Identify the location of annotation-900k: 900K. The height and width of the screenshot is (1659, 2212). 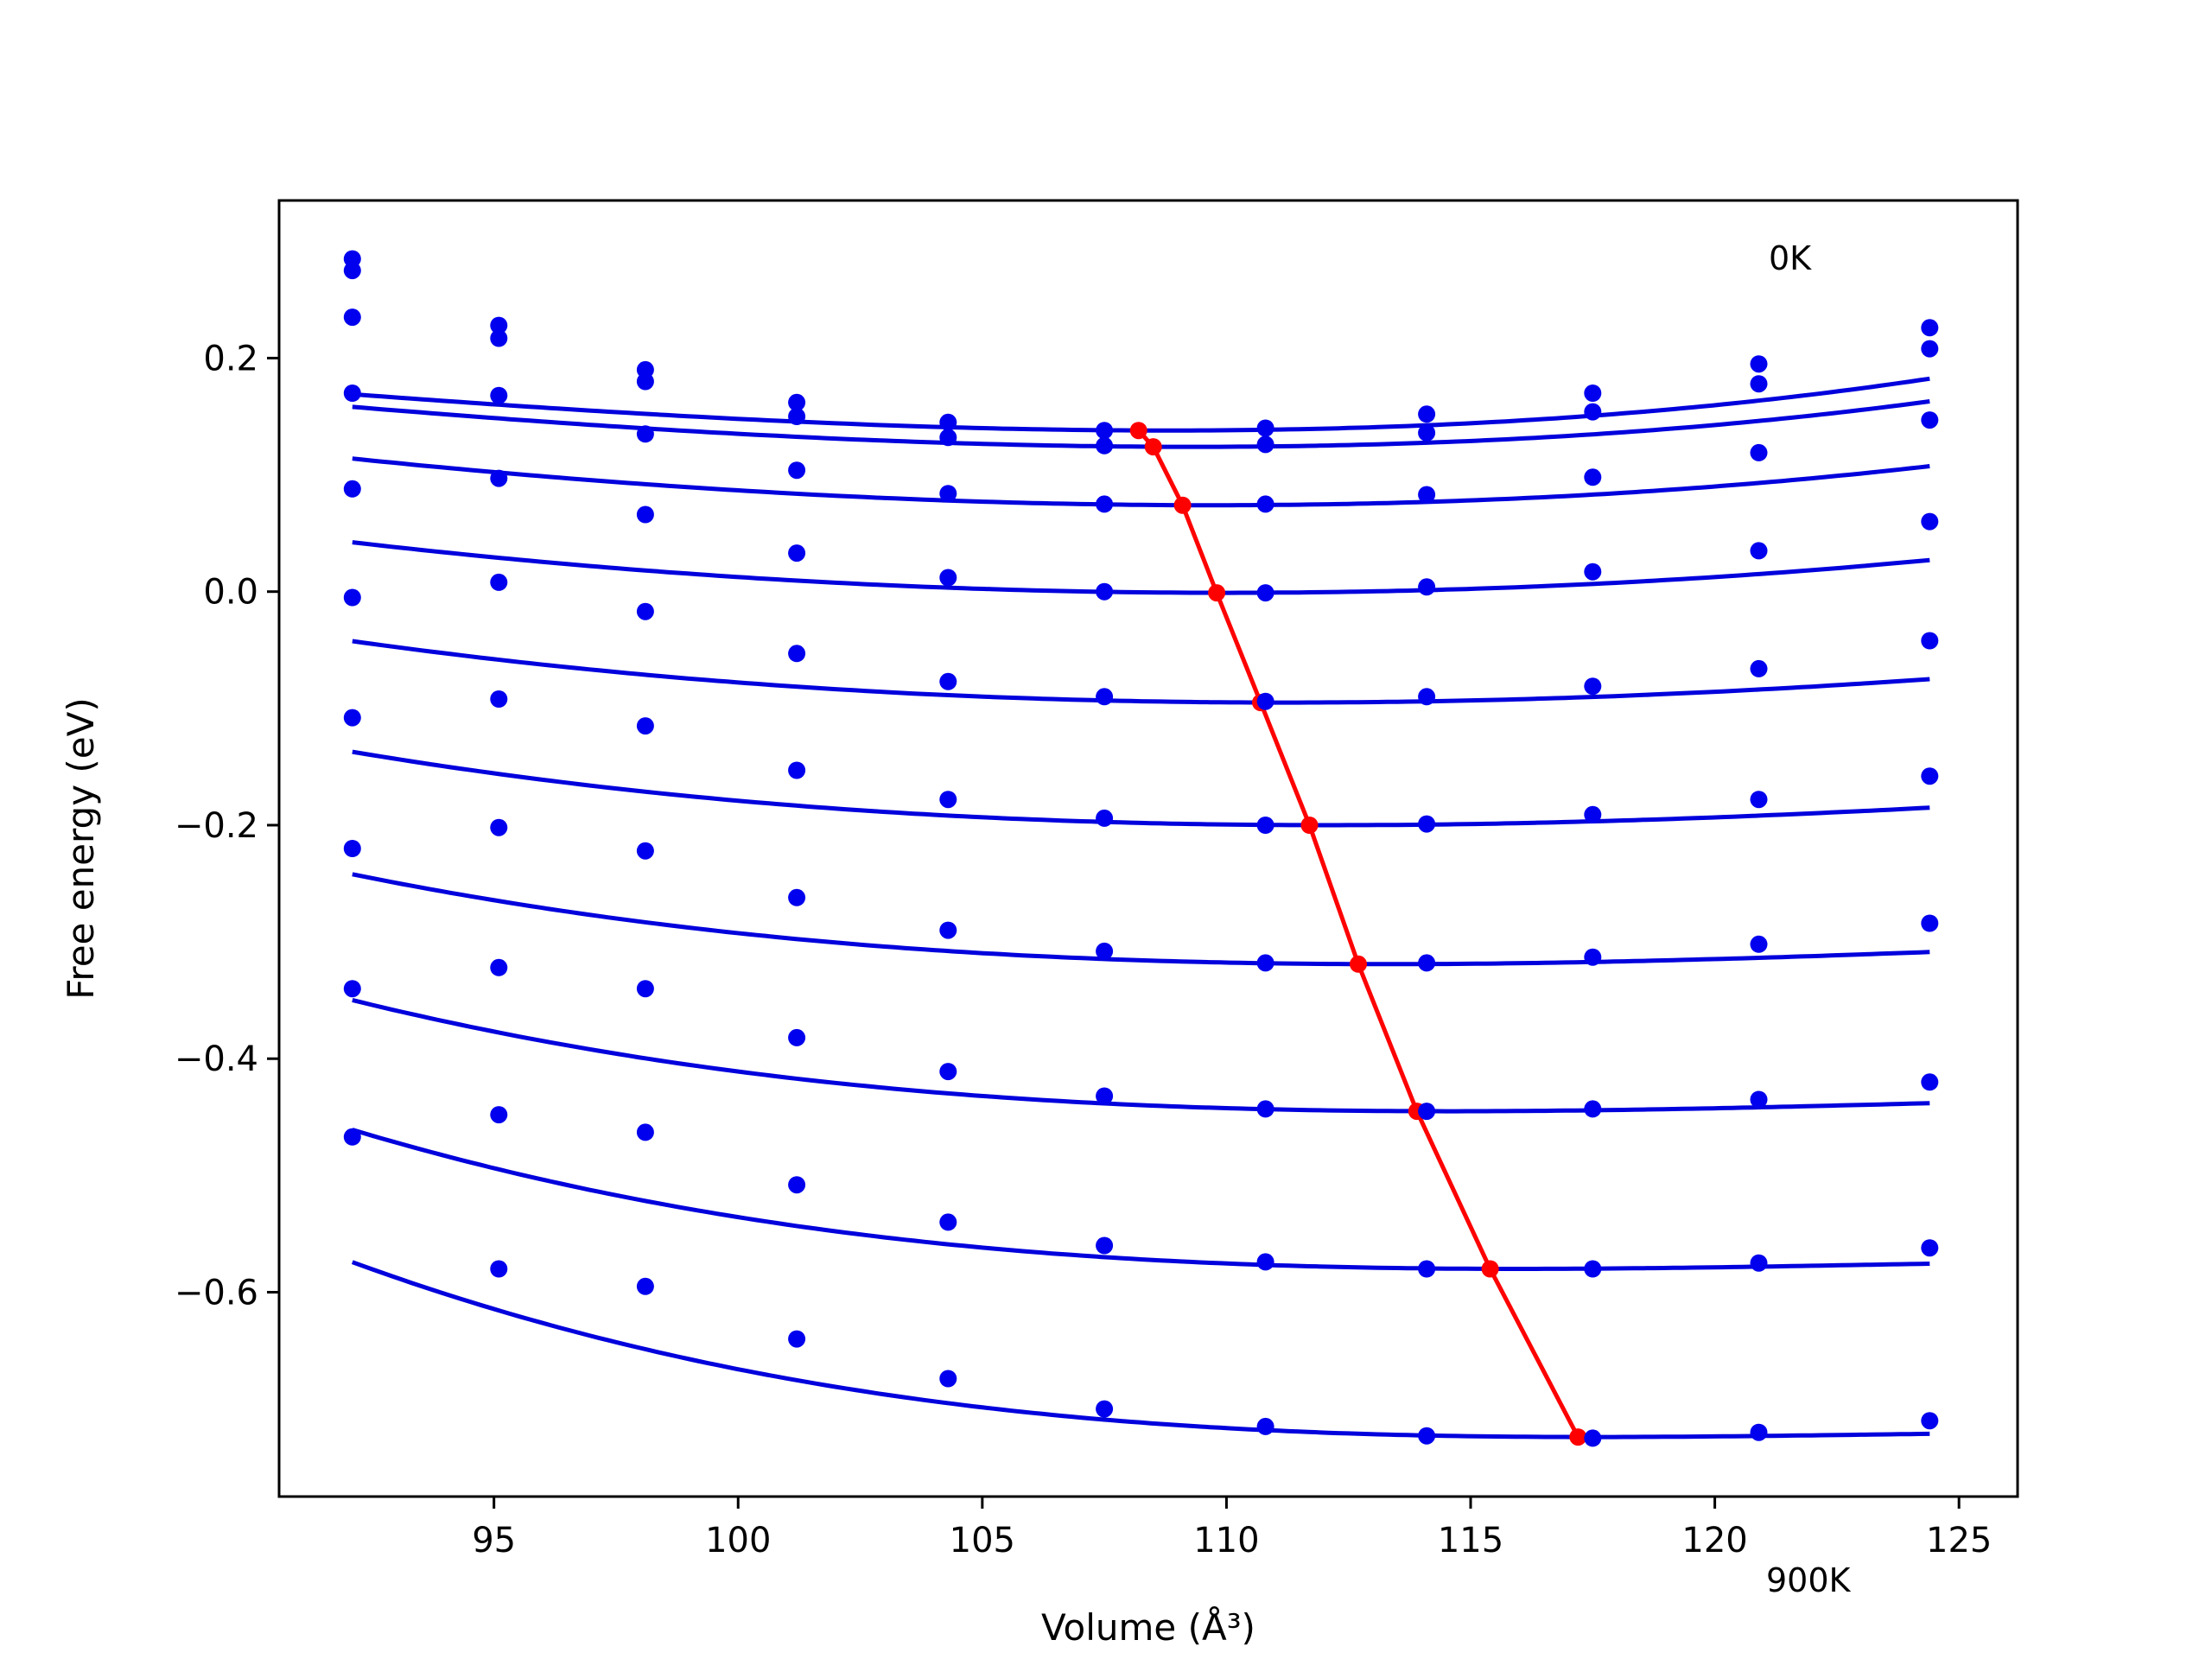
(1809, 1580).